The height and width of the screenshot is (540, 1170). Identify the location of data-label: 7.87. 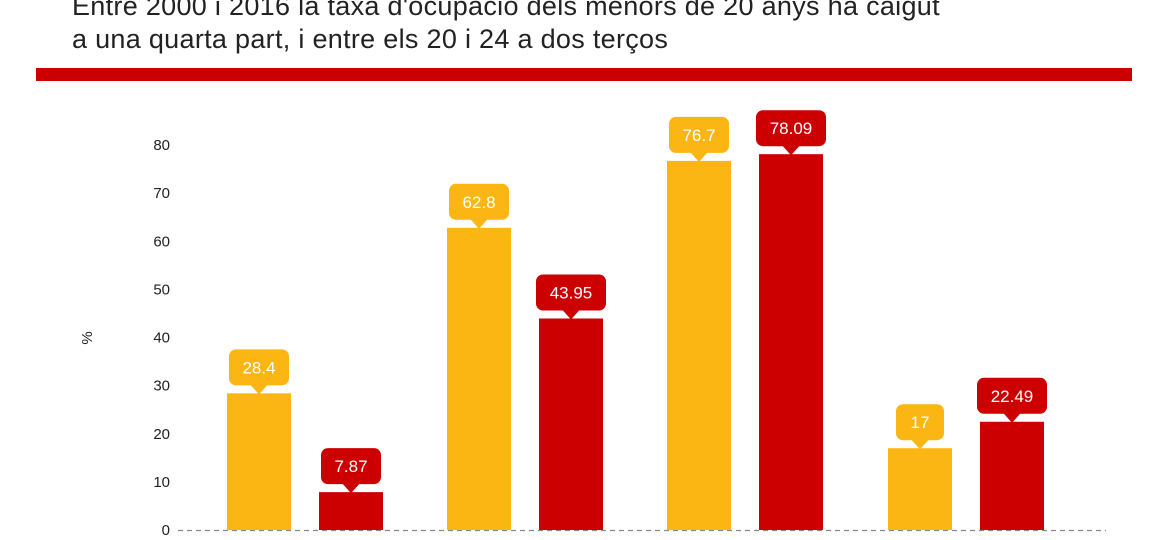
(350, 466).